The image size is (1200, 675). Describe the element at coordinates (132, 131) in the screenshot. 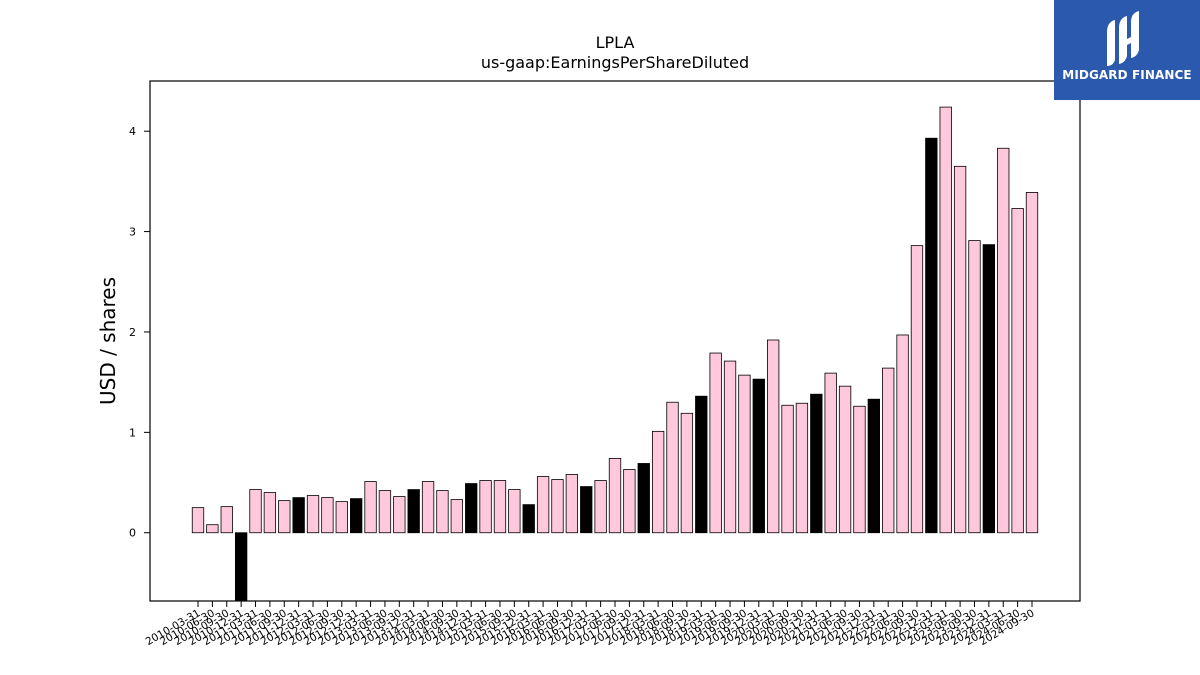

I see `y-tick-label: 4` at that location.